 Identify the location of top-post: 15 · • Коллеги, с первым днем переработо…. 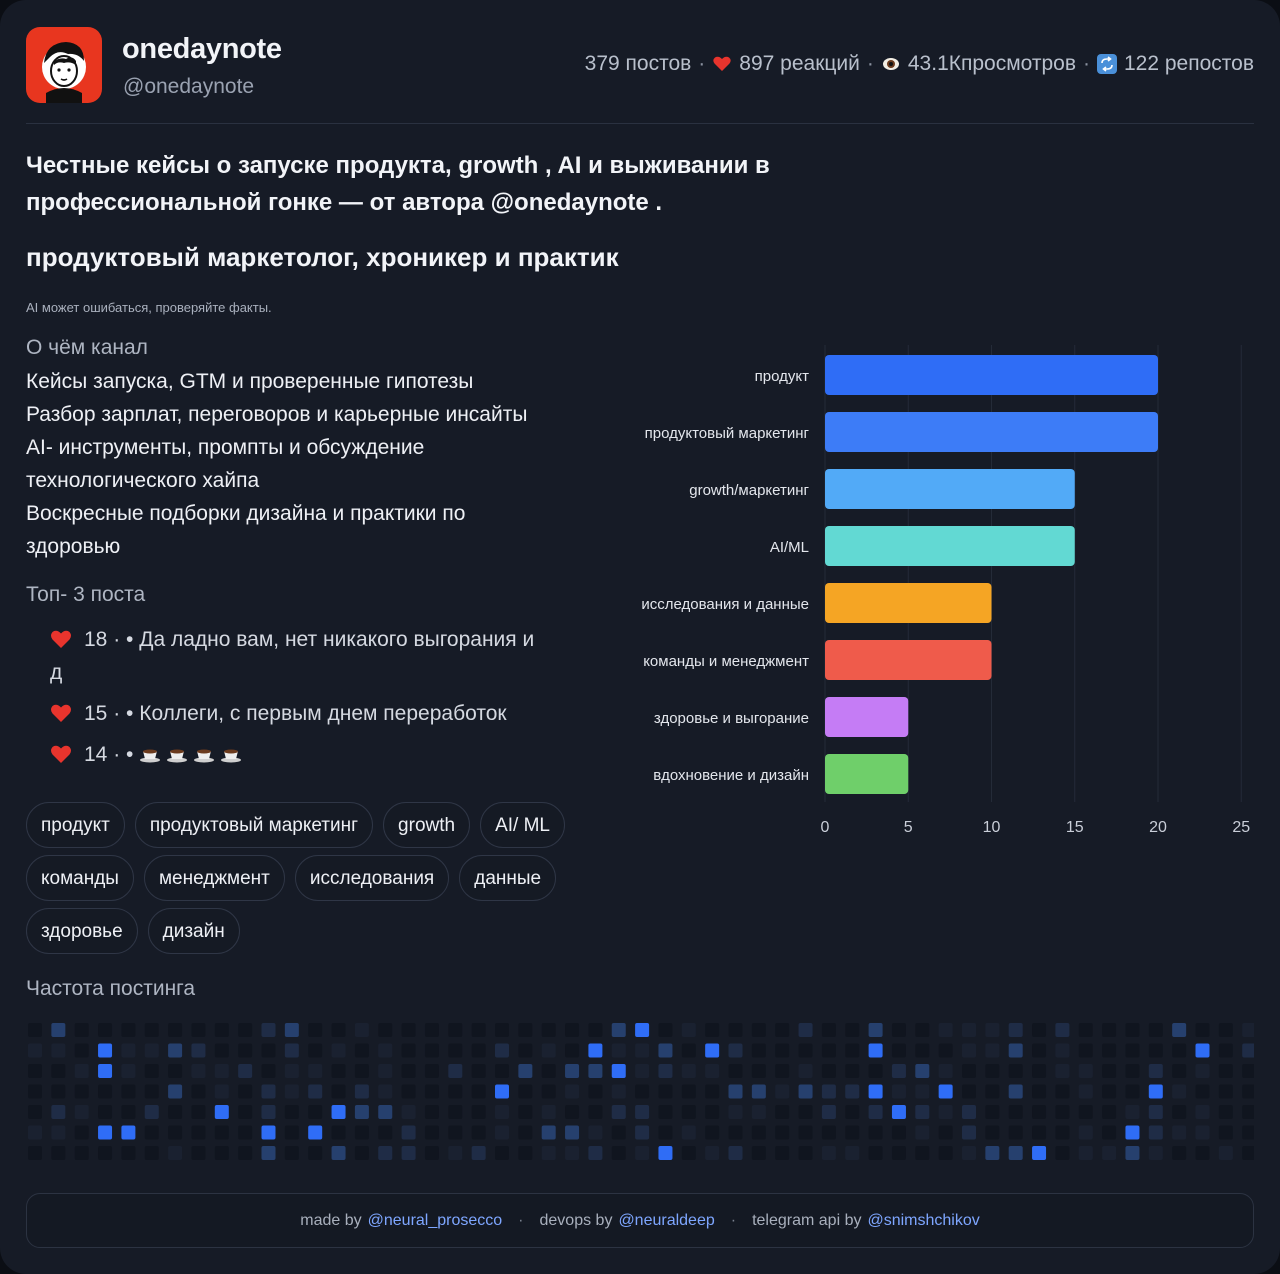
(330, 713).